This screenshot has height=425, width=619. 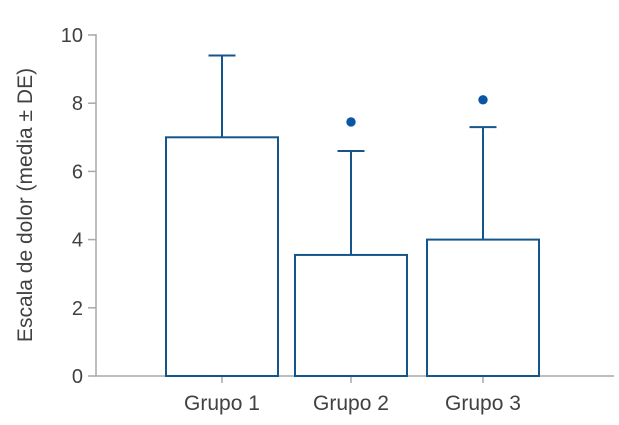 I want to click on y-tick-label: 8, so click(x=77, y=104).